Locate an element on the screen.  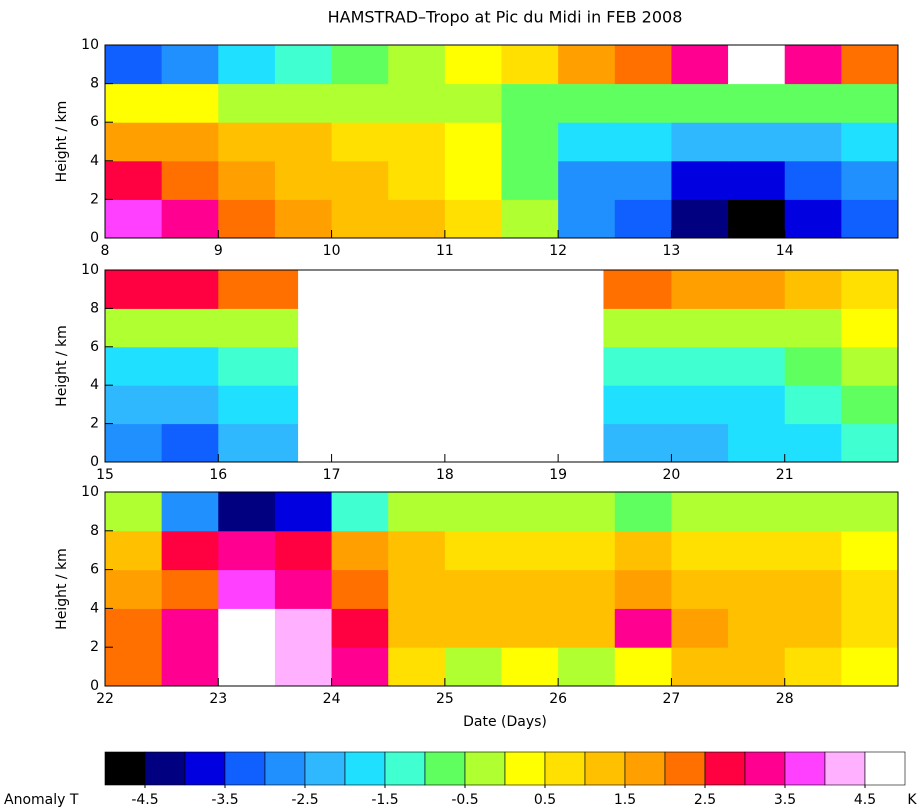
x-tick-label: 19 is located at coordinates (558, 475).